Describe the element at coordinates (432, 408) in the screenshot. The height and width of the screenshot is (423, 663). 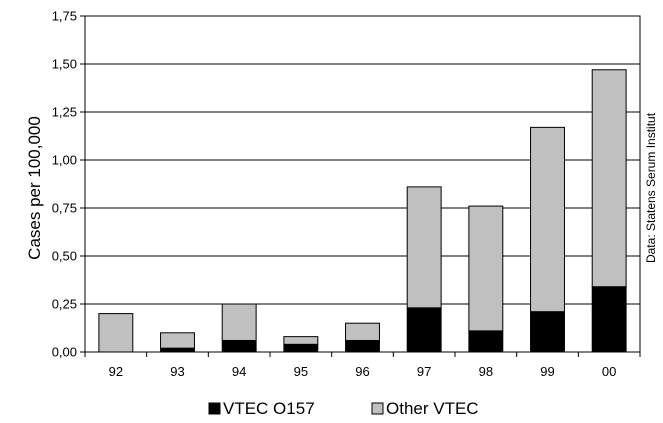
I see `legend-label-other-vtec: Other VTEC` at that location.